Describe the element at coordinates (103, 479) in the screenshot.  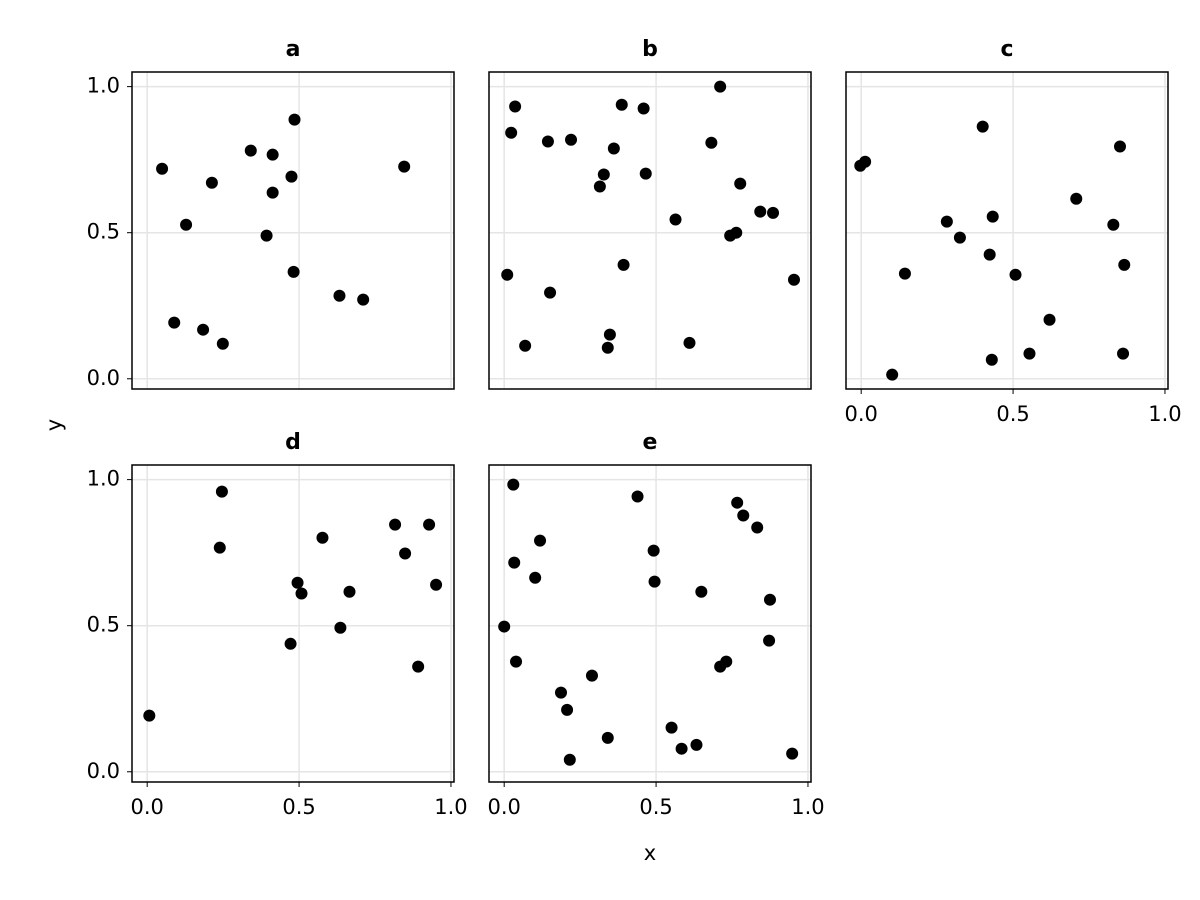
I see `y-tick-label: 1.0` at that location.